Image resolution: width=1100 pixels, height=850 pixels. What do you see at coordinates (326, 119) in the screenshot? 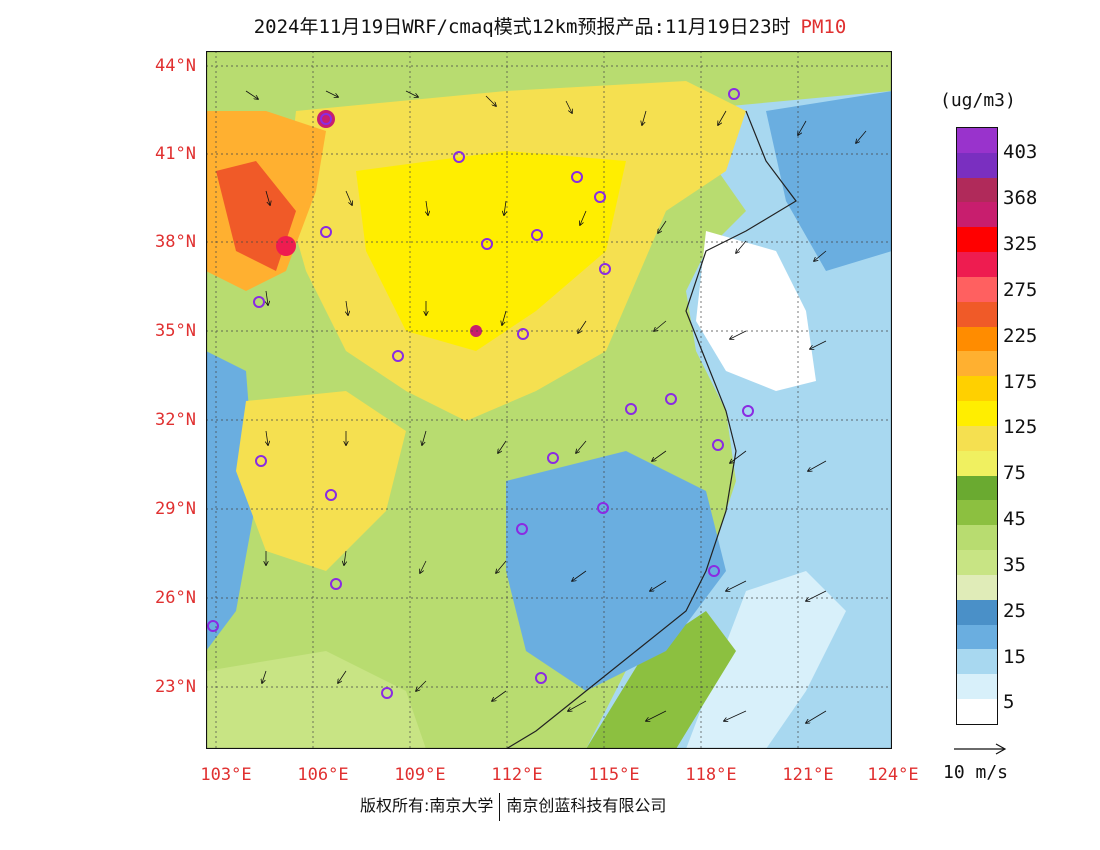
I see `north-peak-hotspot` at bounding box center [326, 119].